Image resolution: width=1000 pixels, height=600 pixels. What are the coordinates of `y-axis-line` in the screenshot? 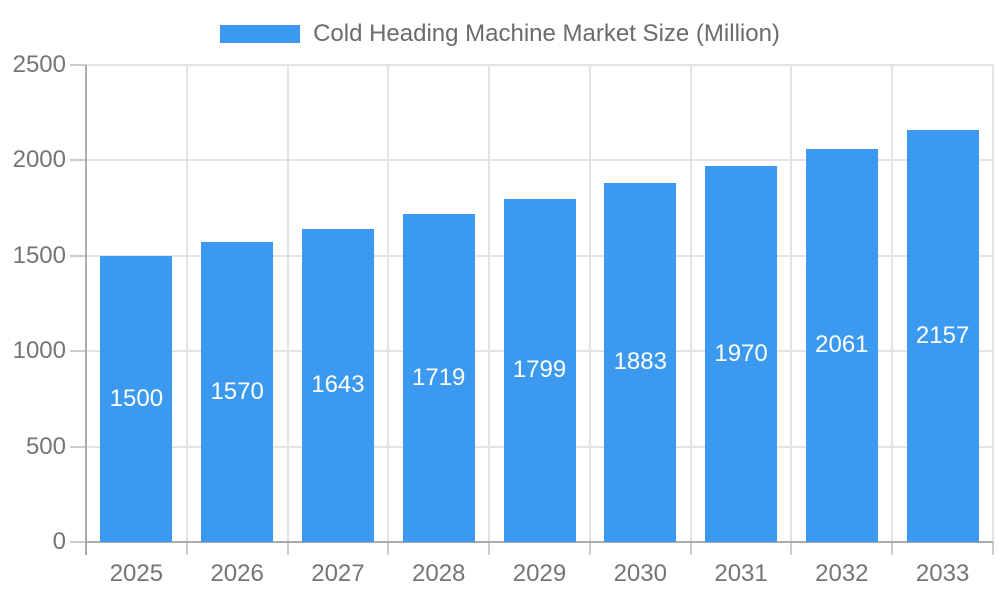 It's located at (86, 310).